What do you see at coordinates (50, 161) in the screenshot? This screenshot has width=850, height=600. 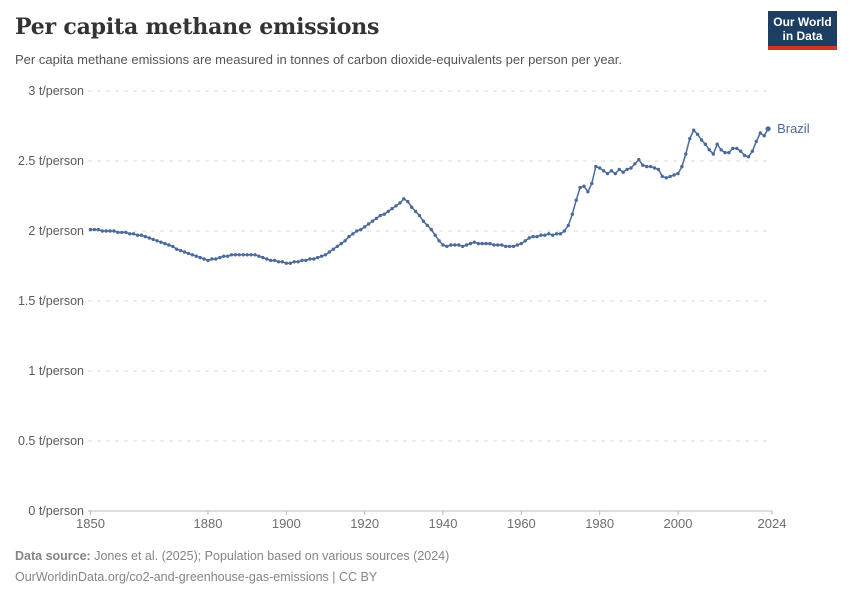 I see `y-tick-label: 2.5 t/person` at bounding box center [50, 161].